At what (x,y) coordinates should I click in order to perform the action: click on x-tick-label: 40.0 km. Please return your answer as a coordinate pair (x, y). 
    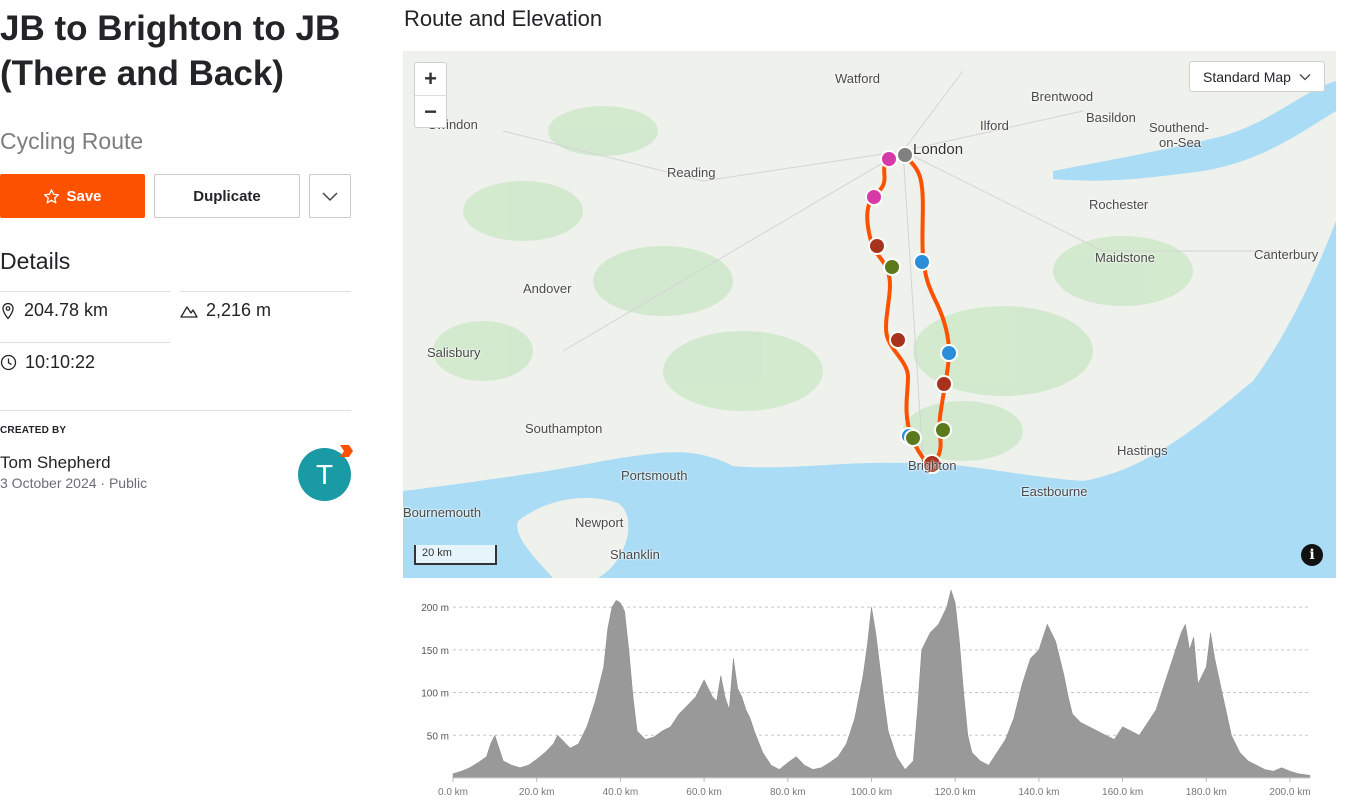
    Looking at the image, I should click on (621, 792).